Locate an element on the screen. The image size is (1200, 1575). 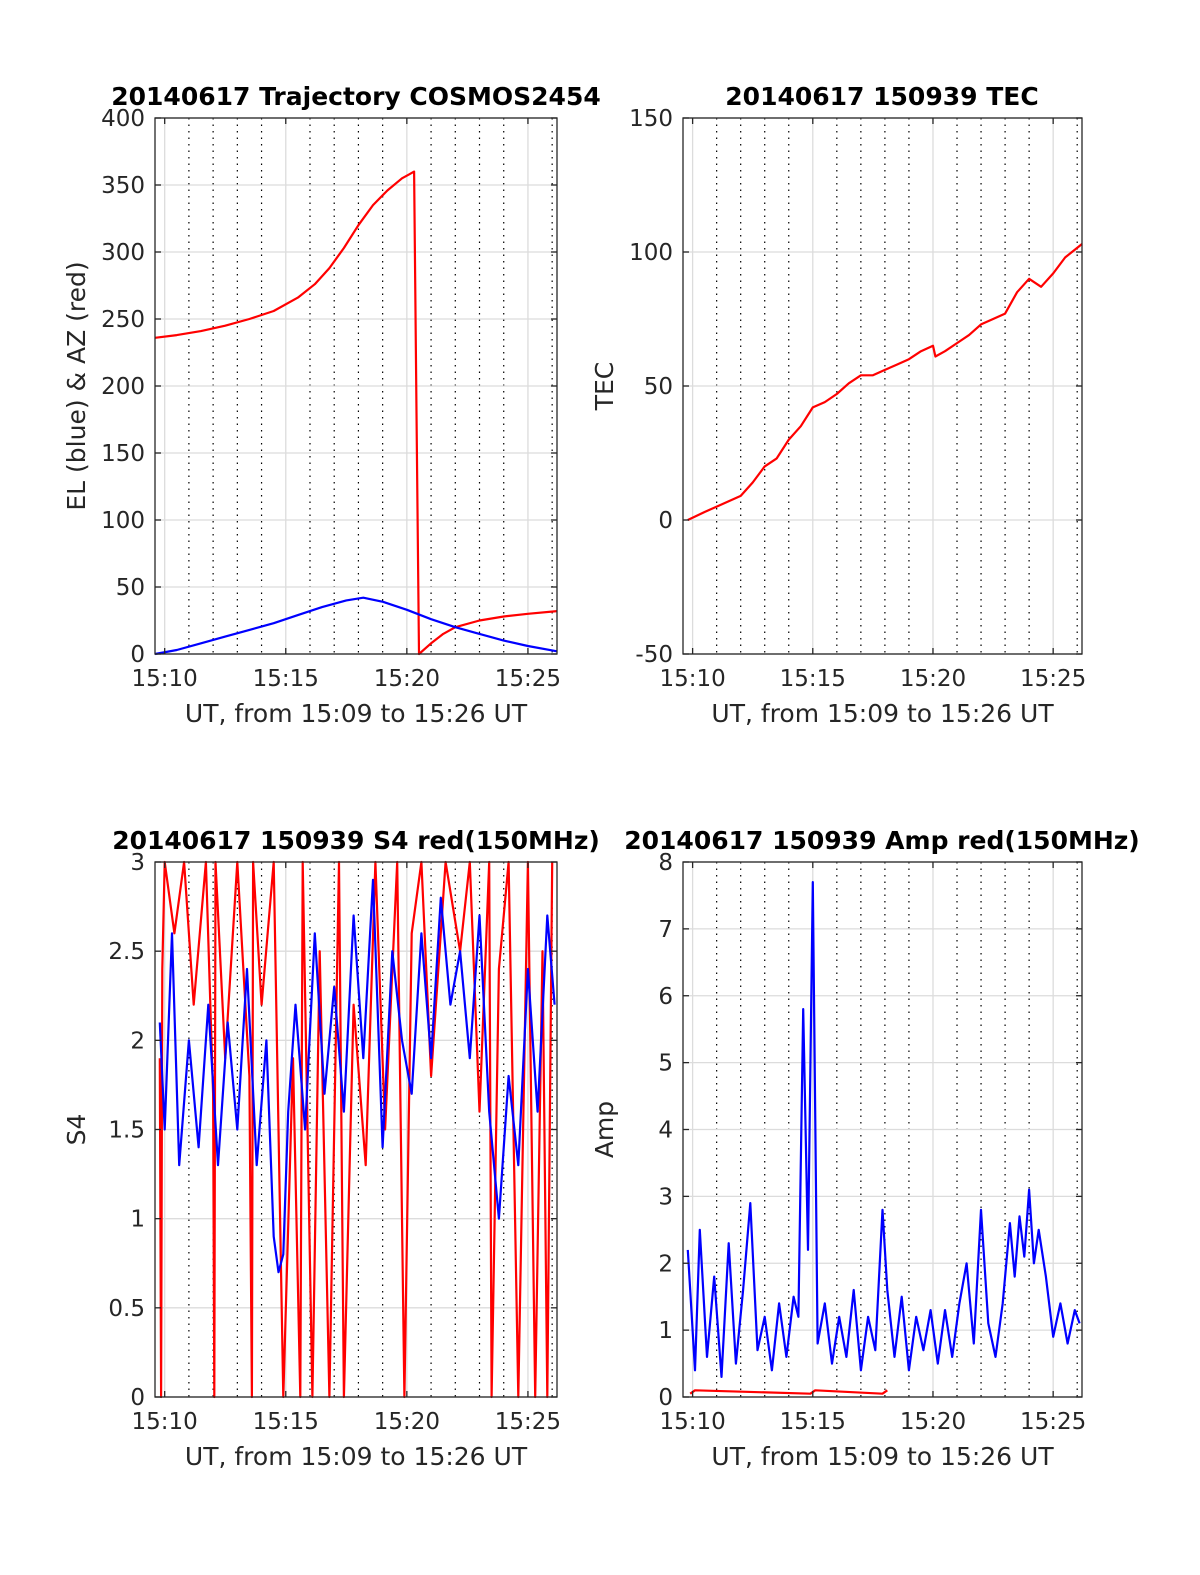
y-tick-label: 7 is located at coordinates (665, 930).